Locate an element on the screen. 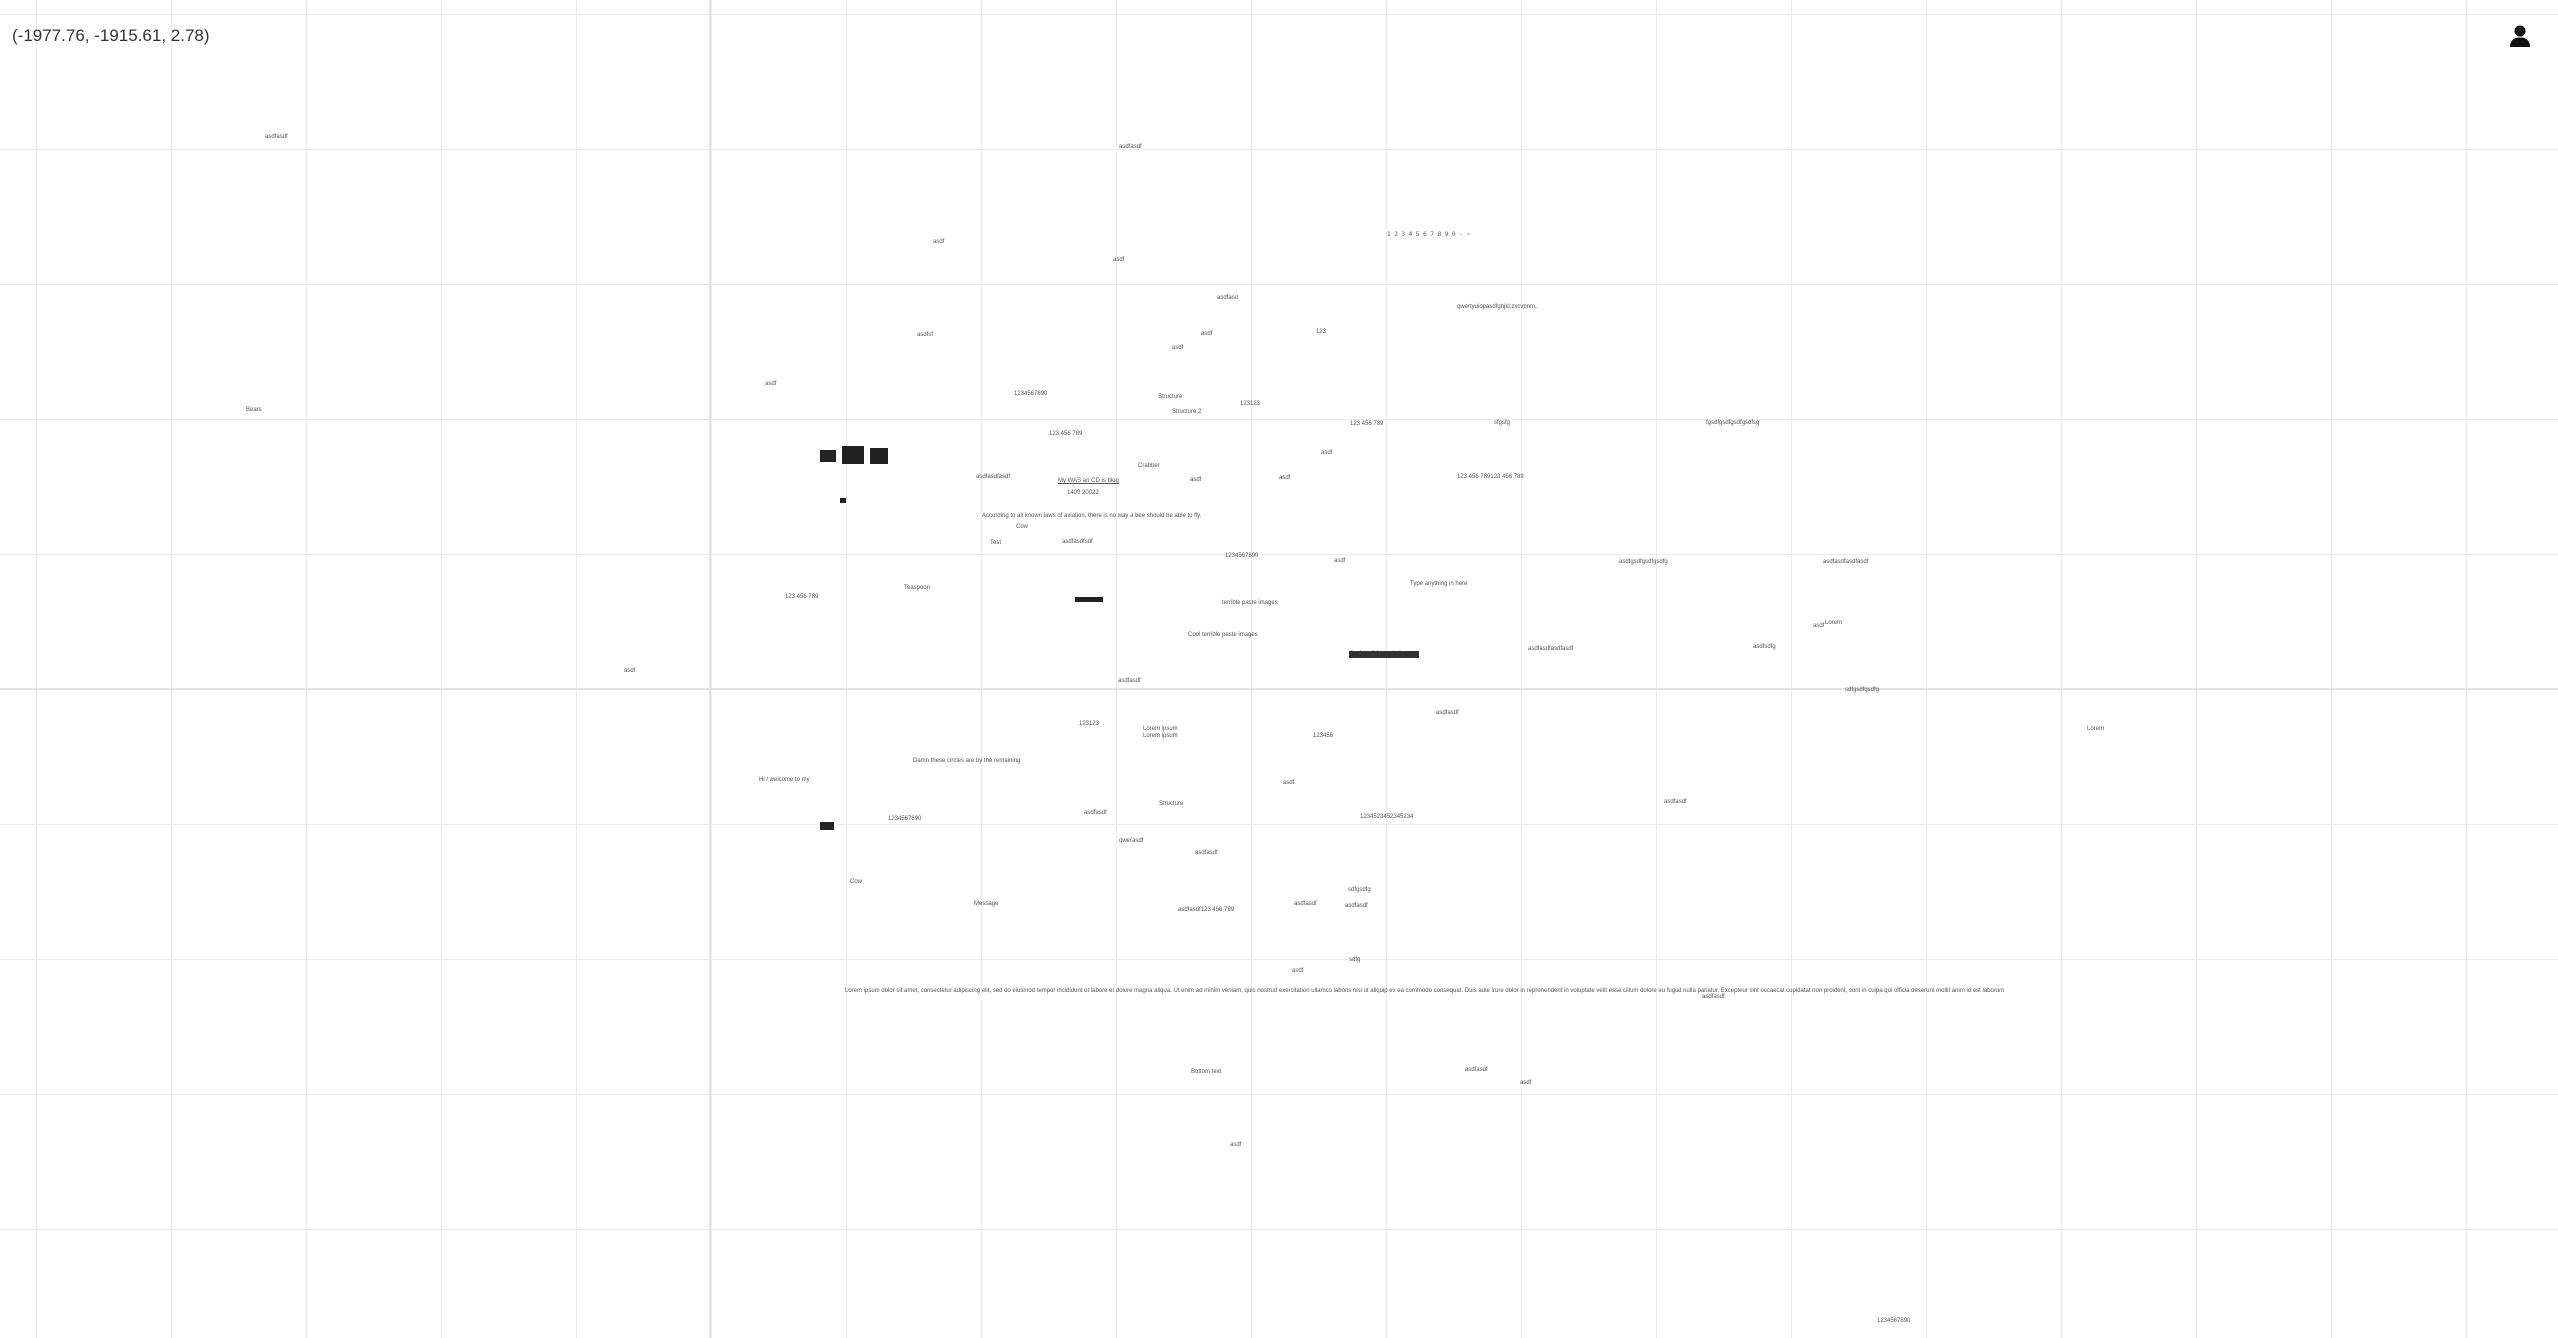 The image size is (2558, 1338). canvas-note: asdfsdfg is located at coordinates (1764, 647).